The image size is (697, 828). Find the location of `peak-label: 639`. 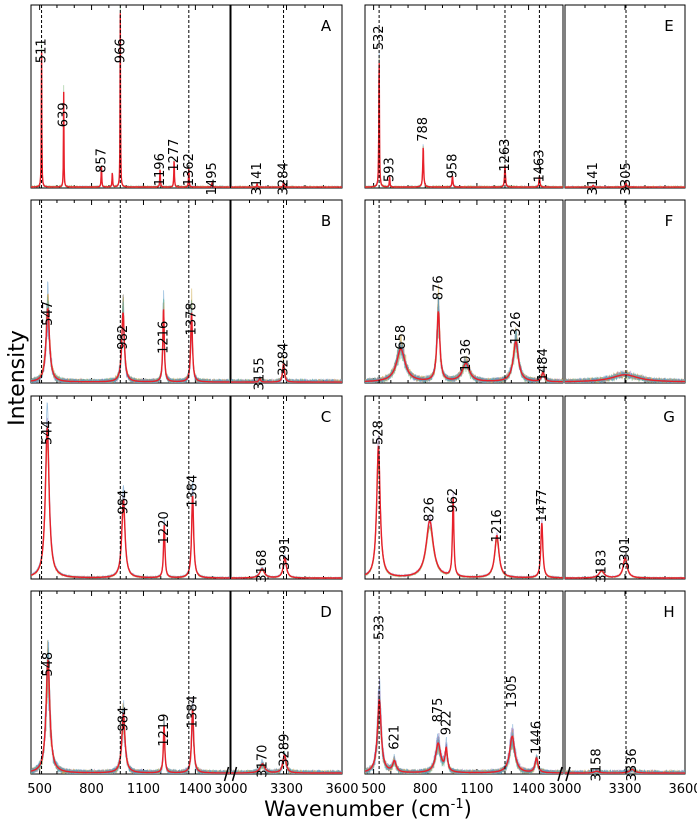

peak-label: 639 is located at coordinates (64, 114).